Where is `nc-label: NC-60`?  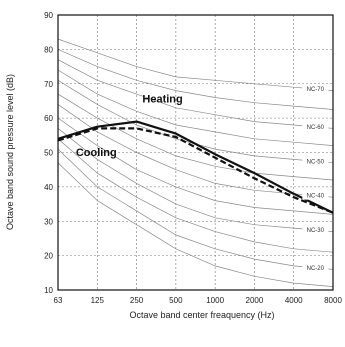 nc-label: NC-60 is located at coordinates (316, 128).